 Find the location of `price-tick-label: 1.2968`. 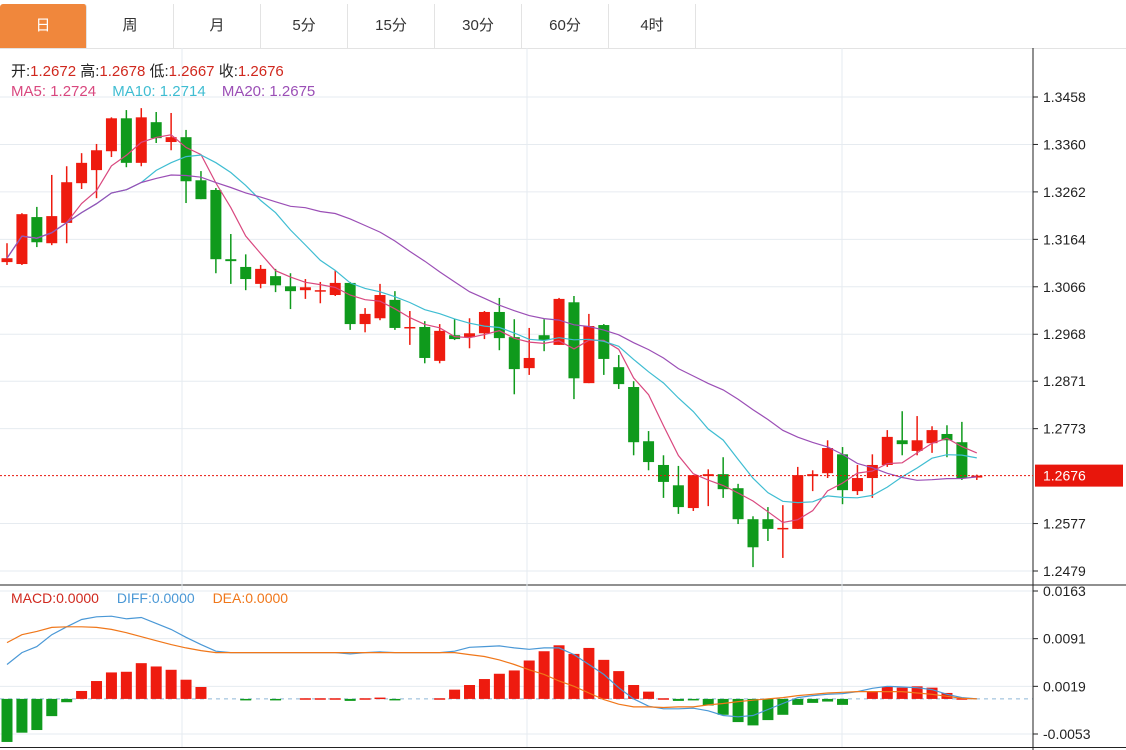

price-tick-label: 1.2968 is located at coordinates (1064, 334).